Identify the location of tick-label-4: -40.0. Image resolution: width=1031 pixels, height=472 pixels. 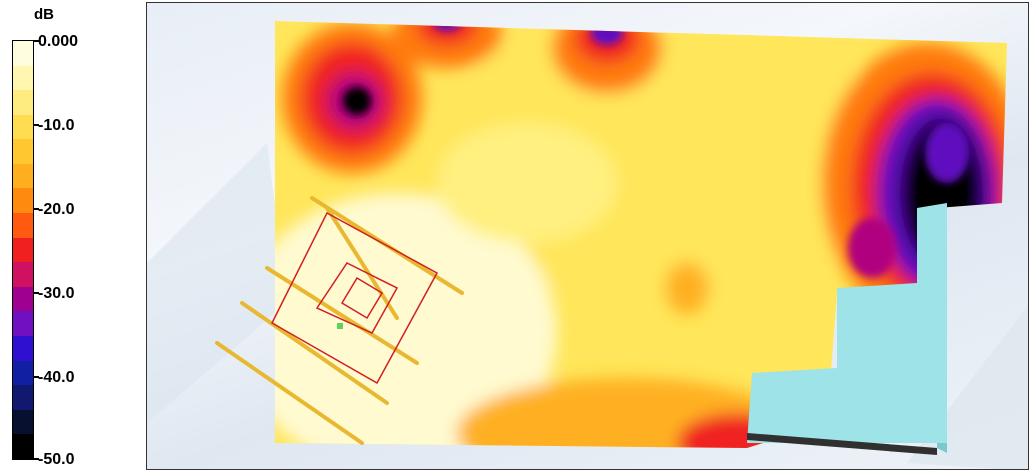
(56, 377).